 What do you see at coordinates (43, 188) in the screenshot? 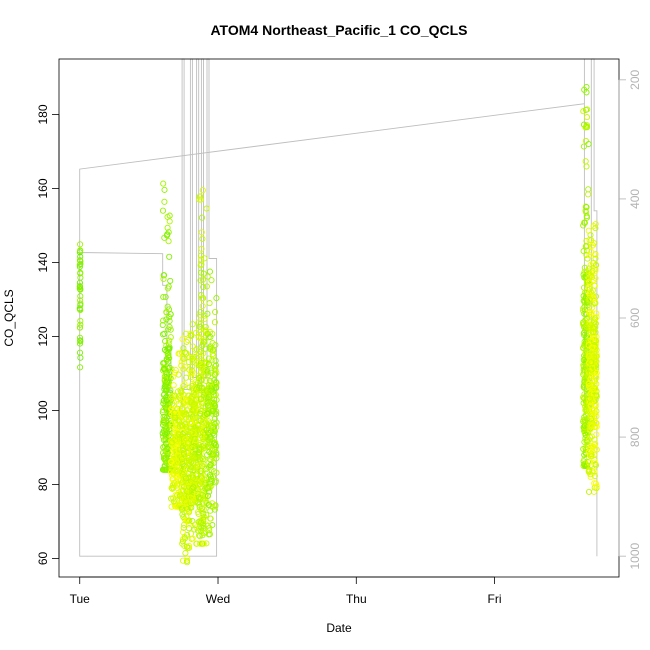
I see `y-tick-label: 160` at bounding box center [43, 188].